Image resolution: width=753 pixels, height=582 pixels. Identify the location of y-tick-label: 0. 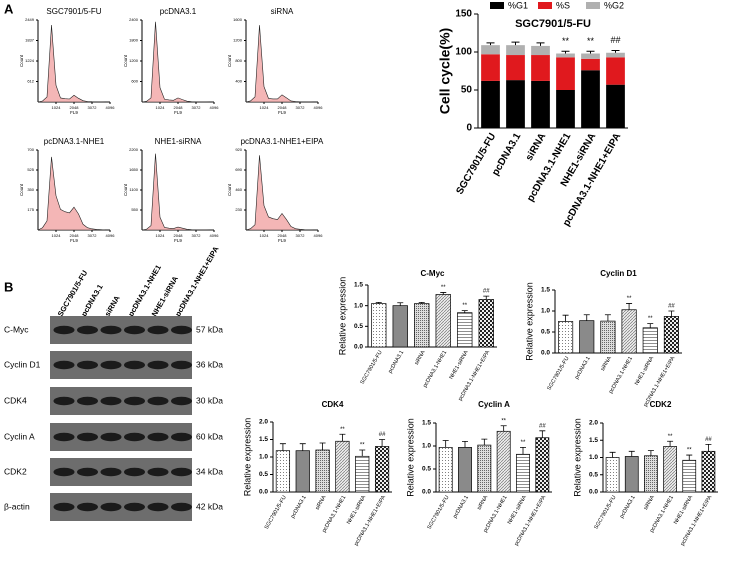
(469, 128).